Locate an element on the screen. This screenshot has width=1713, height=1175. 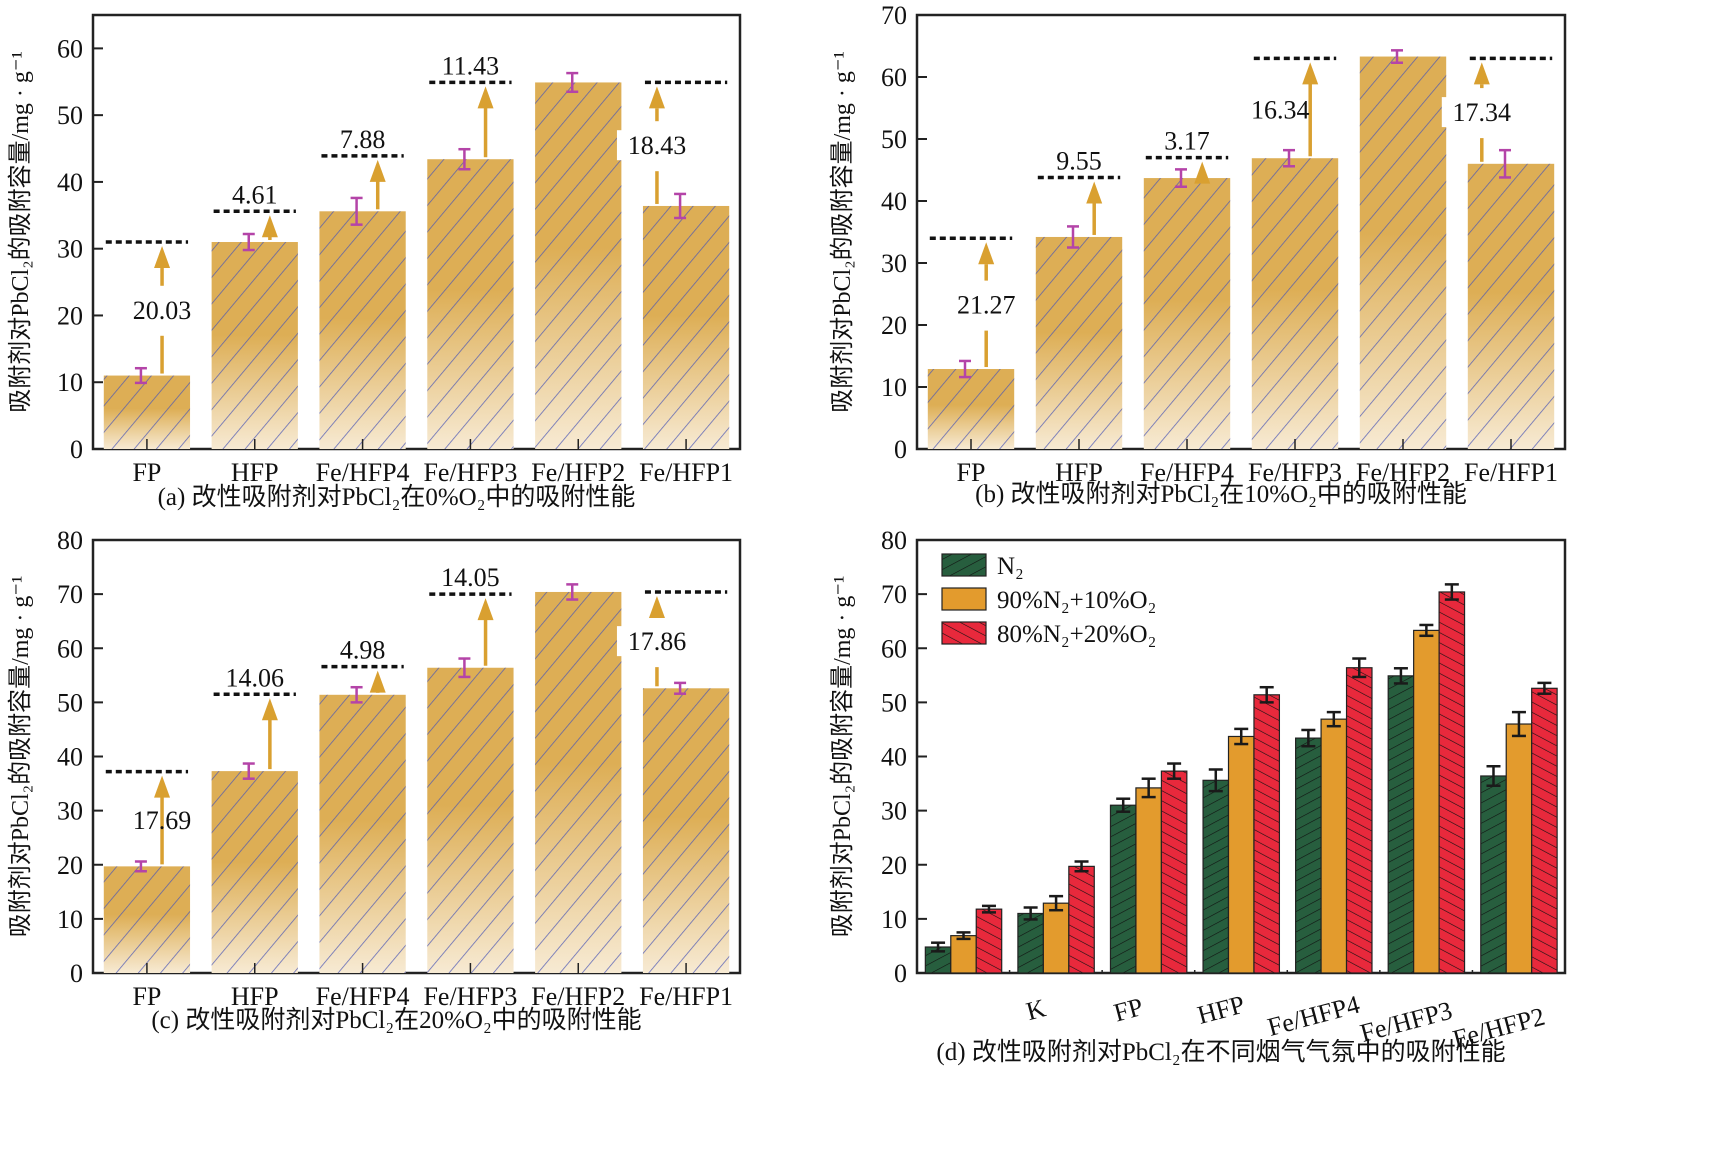
legend-swatch-n2 is located at coordinates (964, 565).